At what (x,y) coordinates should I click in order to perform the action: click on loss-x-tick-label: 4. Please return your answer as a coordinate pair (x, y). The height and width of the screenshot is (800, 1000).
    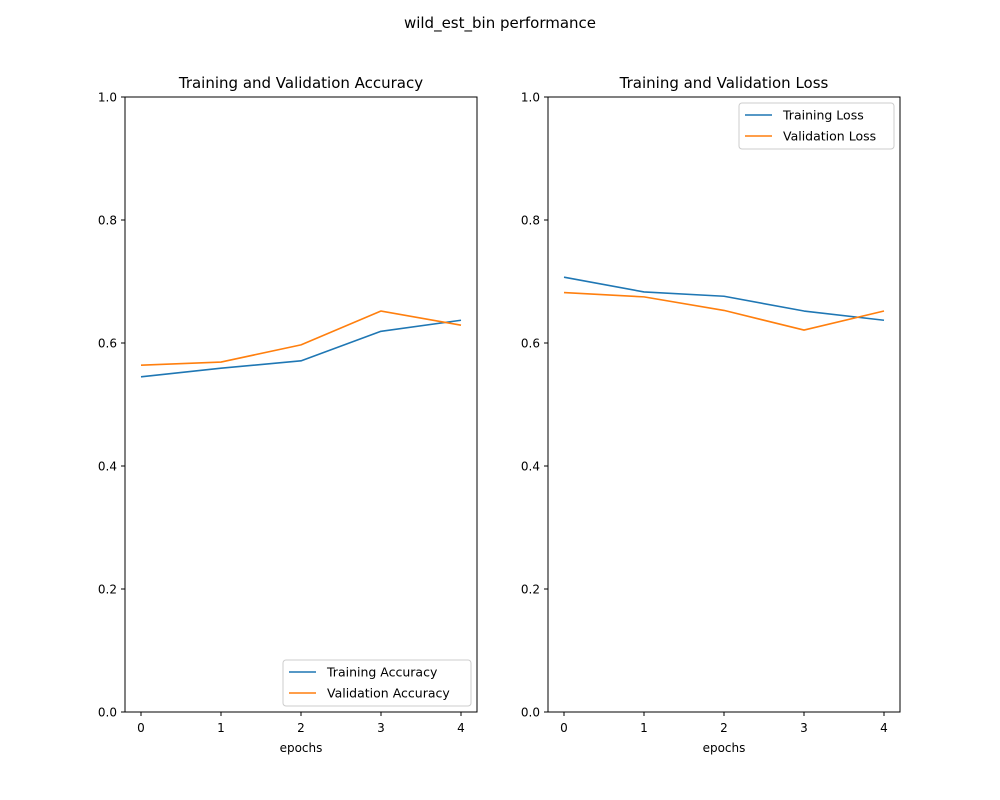
    Looking at the image, I should click on (884, 728).